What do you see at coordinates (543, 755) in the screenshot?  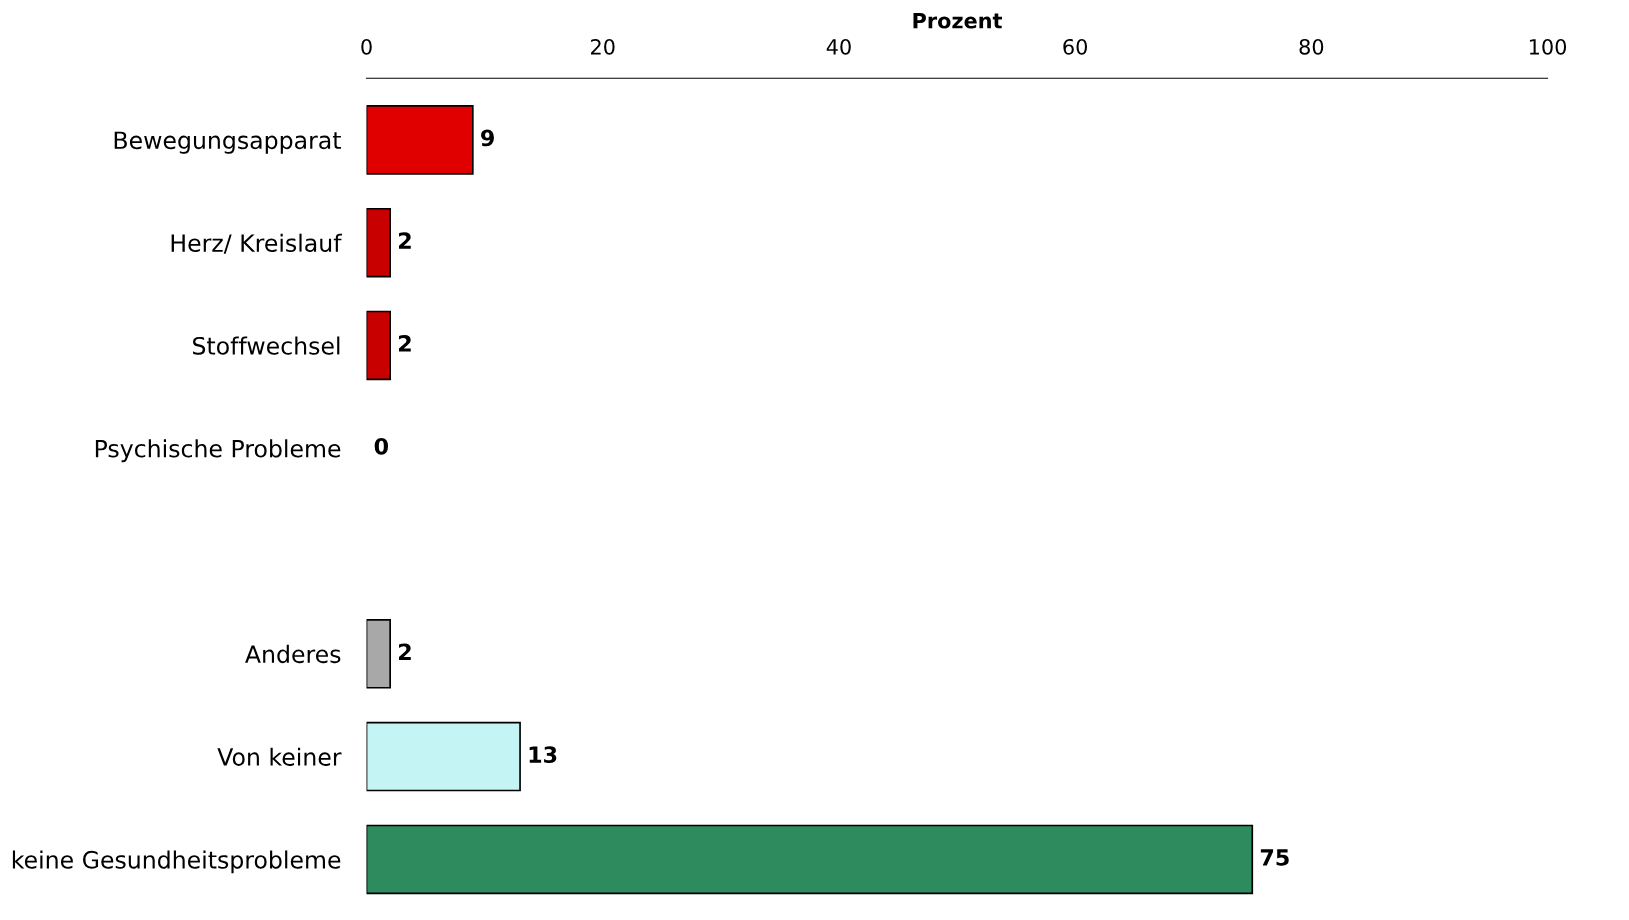 I see `data-label: 13` at bounding box center [543, 755].